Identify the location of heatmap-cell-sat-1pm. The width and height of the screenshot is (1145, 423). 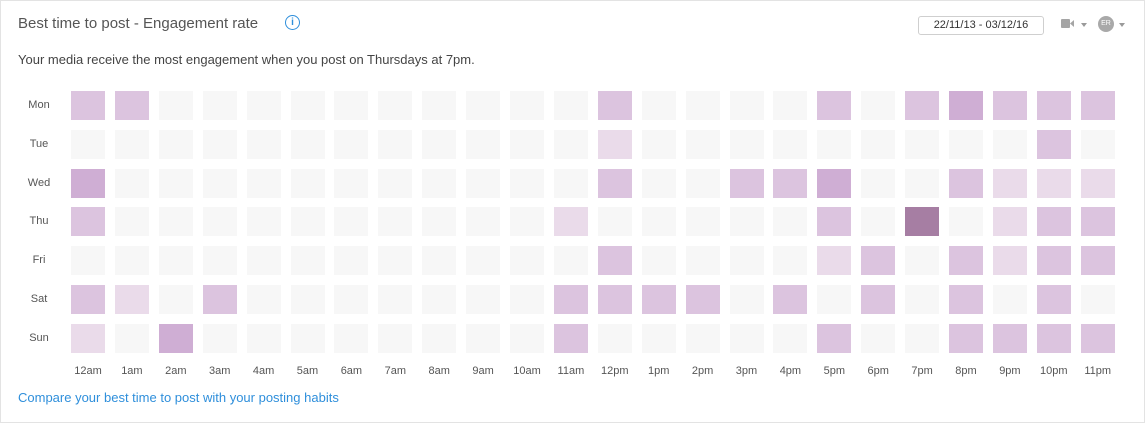
(658, 299).